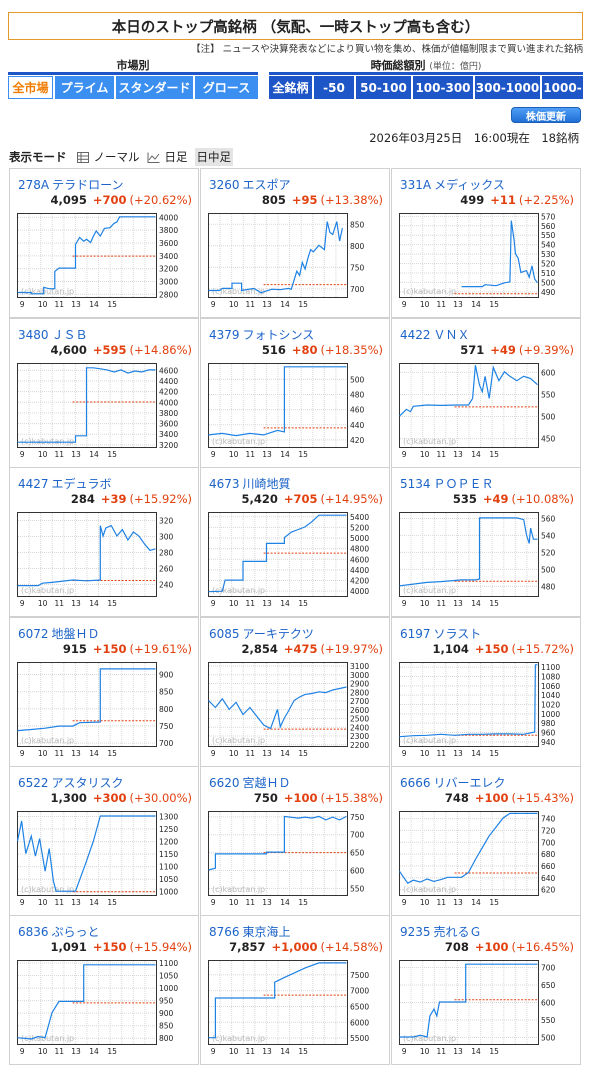 This screenshot has height=1073, width=599. I want to click on stock-name: エデュラボ, so click(81, 484).